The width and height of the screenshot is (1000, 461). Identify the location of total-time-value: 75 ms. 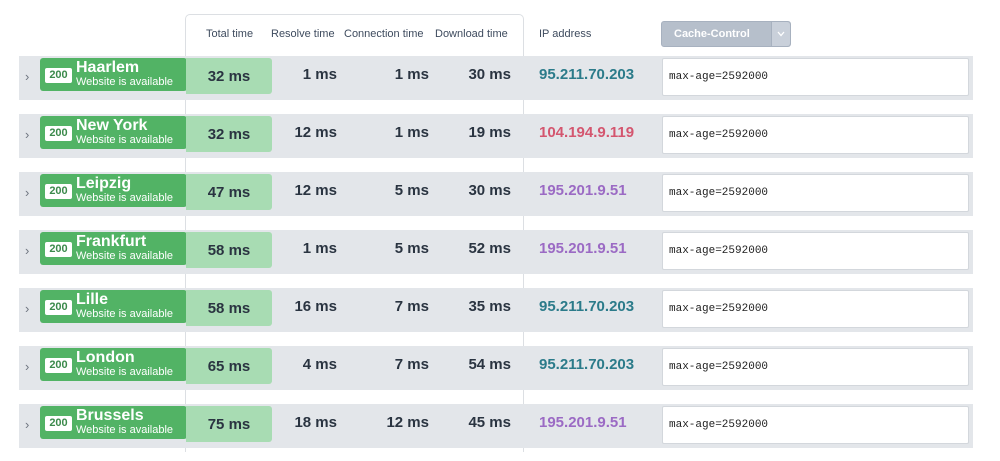
(229, 424).